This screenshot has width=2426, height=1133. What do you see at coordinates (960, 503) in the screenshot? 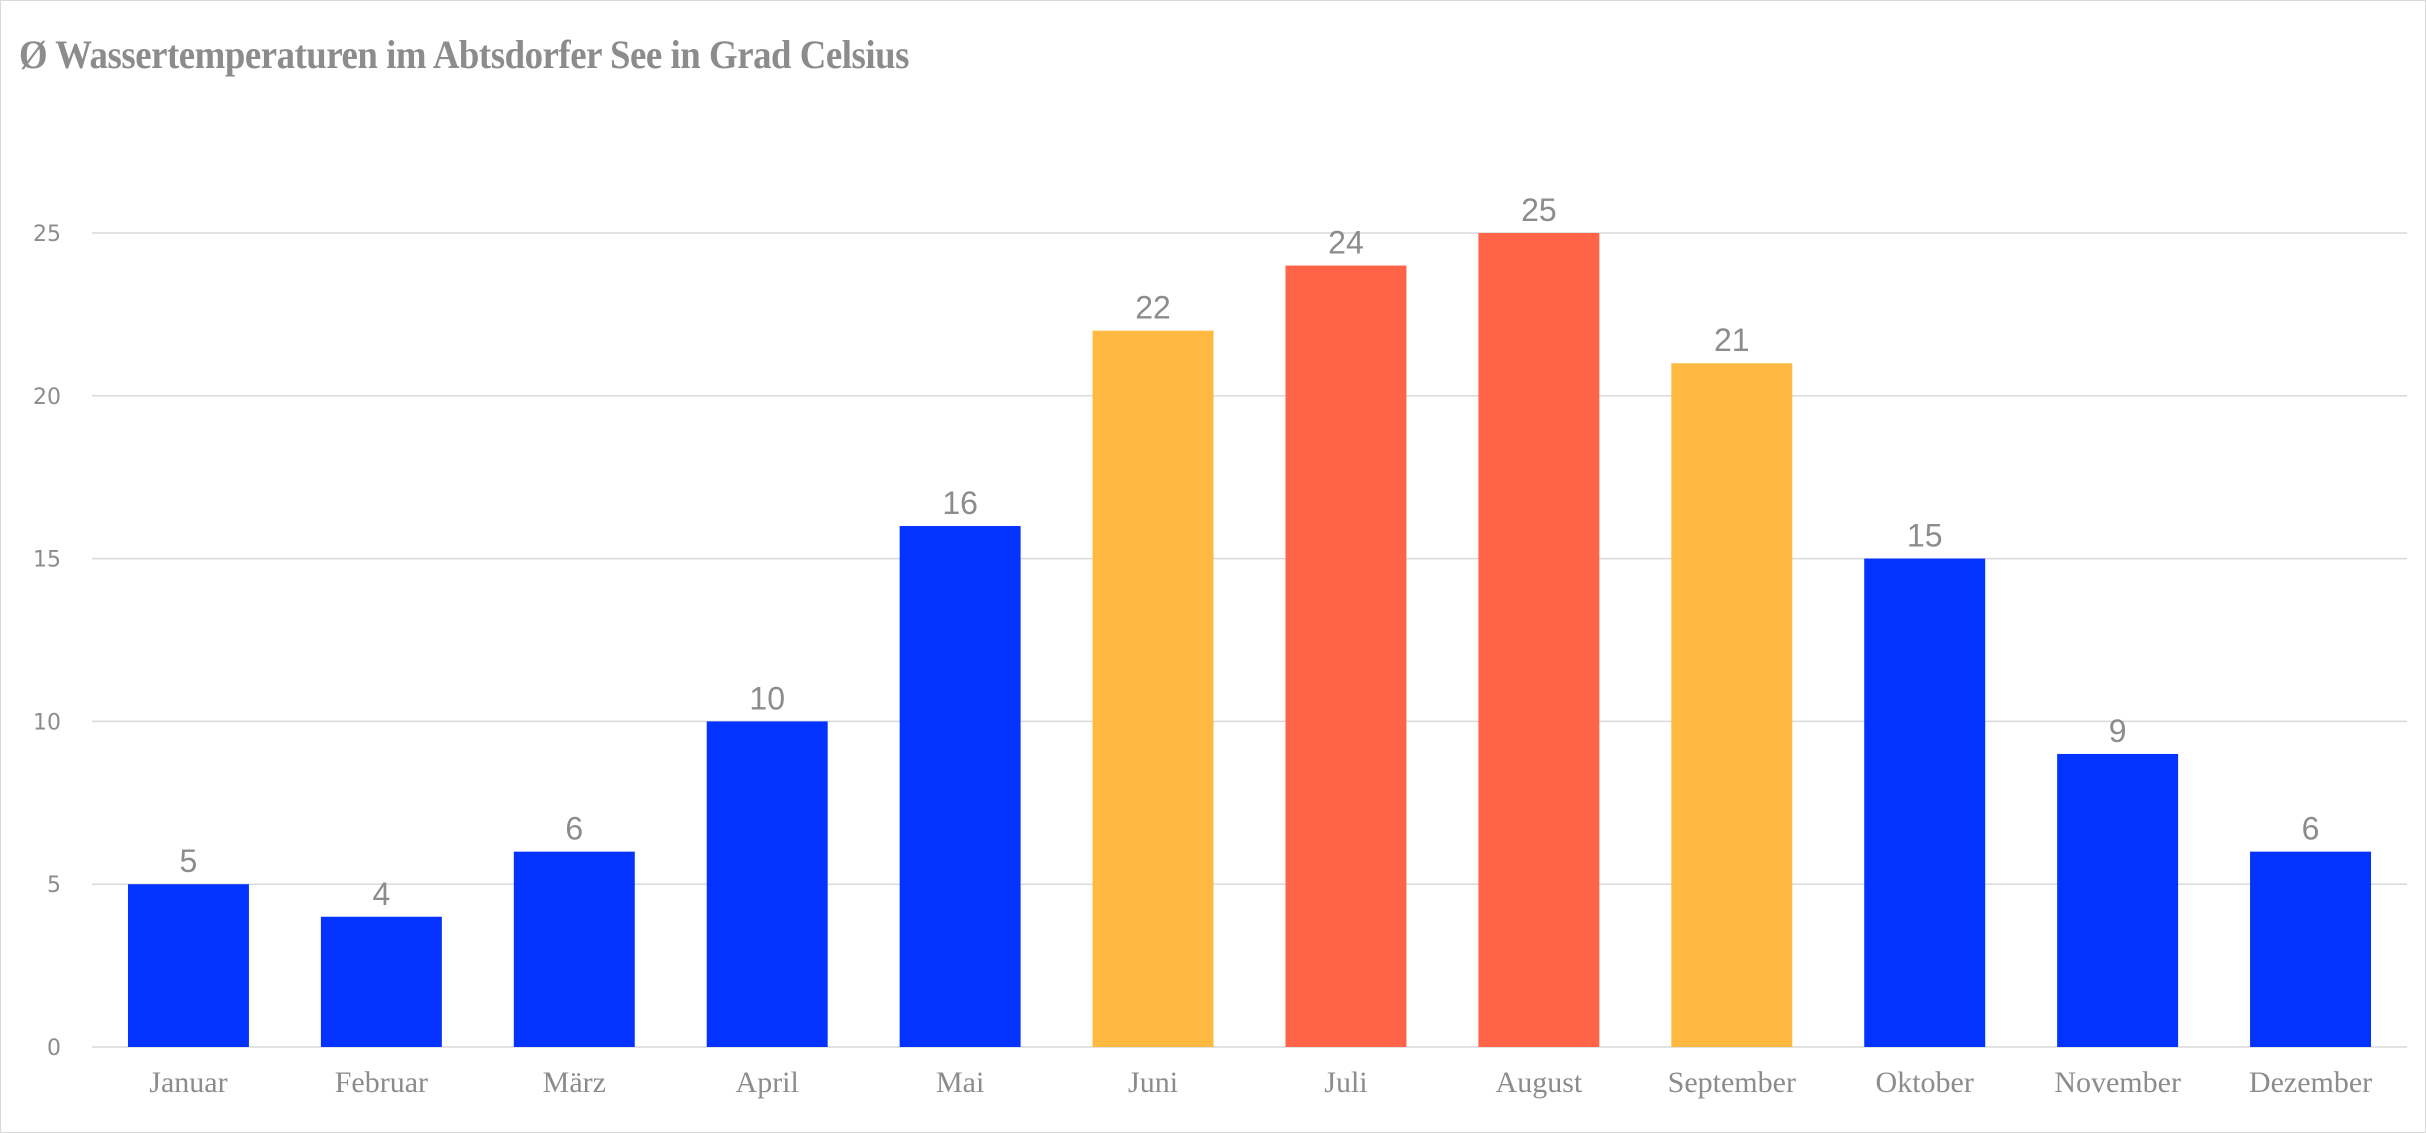
I see `data-label: 16` at bounding box center [960, 503].